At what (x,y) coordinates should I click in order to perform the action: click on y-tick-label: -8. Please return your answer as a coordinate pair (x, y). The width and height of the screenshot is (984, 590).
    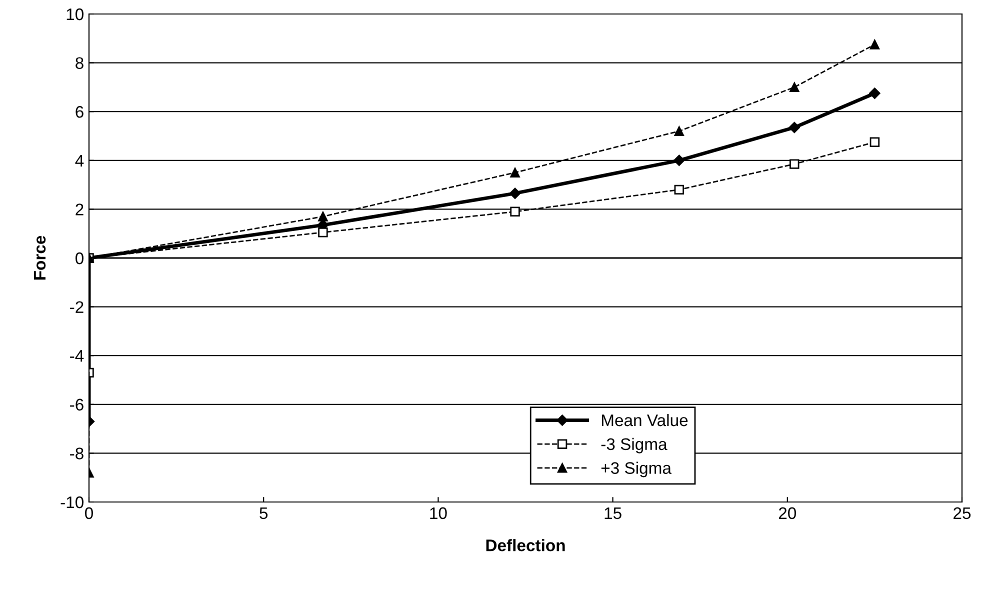
    Looking at the image, I should click on (77, 454).